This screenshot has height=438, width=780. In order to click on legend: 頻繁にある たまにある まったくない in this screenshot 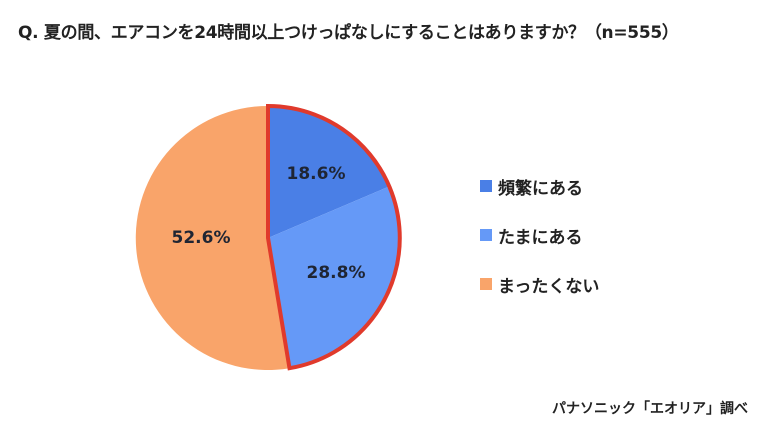, I will do `click(539, 247)`.